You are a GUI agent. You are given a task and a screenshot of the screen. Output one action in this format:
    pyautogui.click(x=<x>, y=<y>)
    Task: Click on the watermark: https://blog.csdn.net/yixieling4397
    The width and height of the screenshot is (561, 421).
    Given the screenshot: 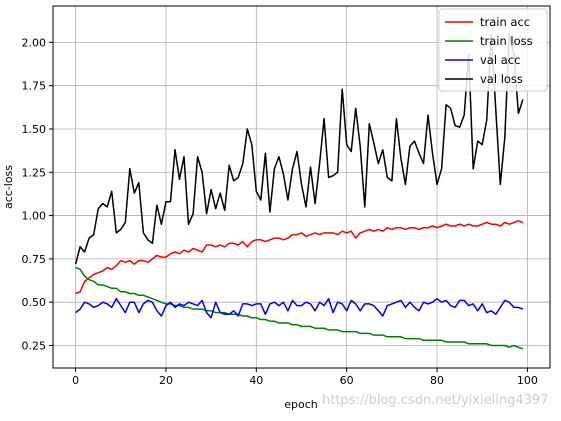 What is the action you would take?
    pyautogui.click(x=435, y=400)
    